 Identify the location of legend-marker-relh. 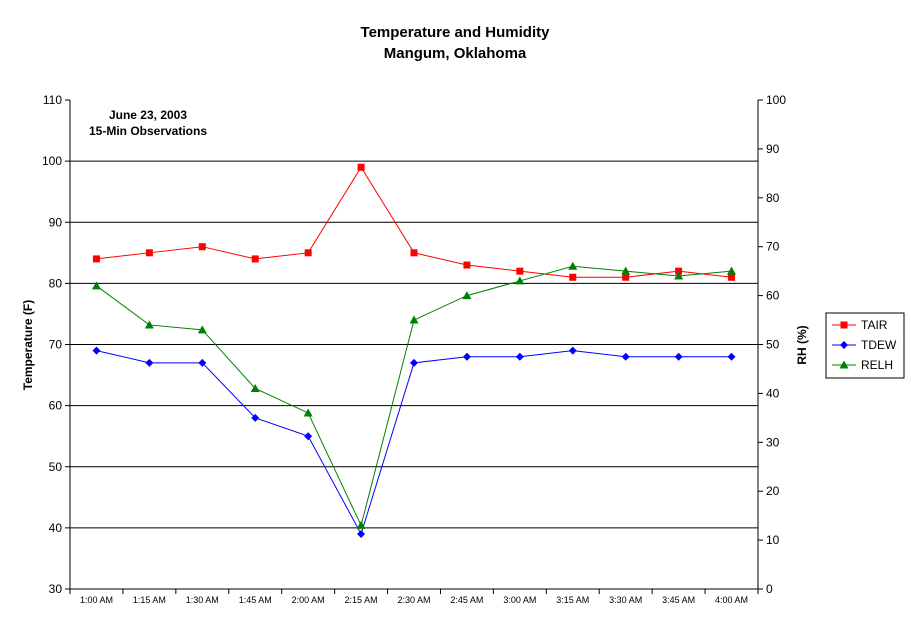
(844, 364).